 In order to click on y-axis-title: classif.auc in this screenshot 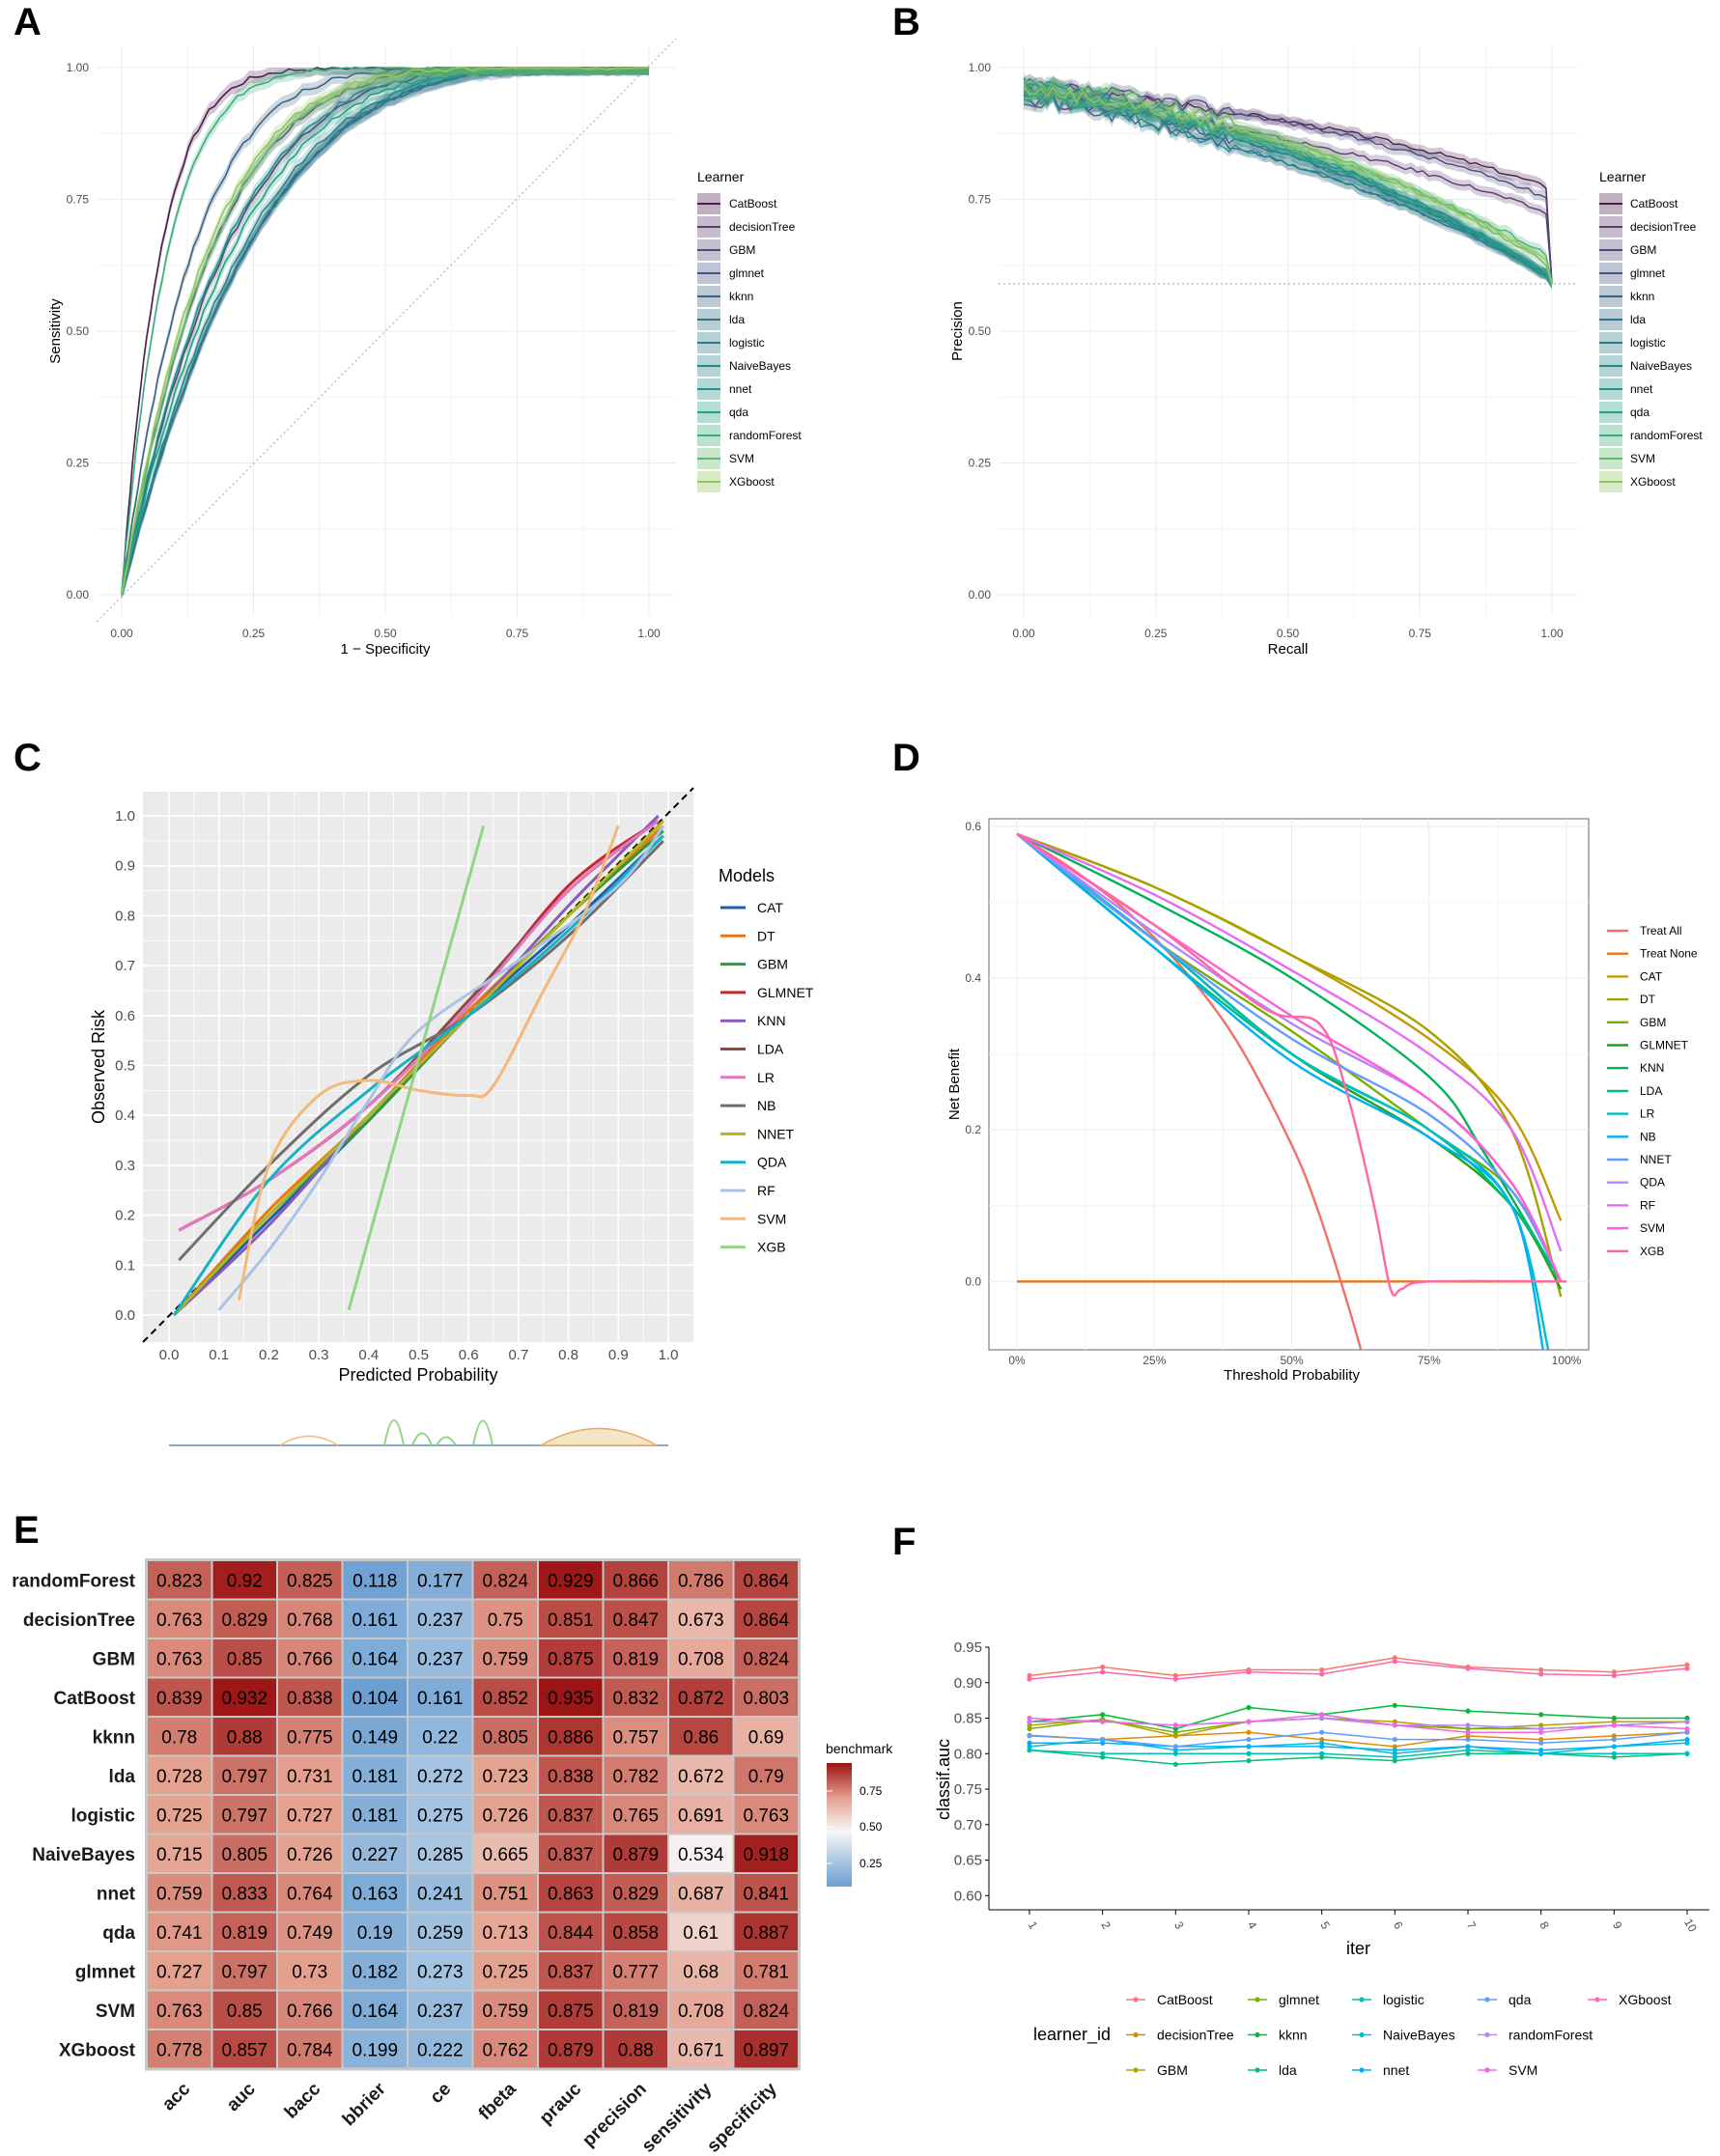, I will do `click(943, 1780)`.